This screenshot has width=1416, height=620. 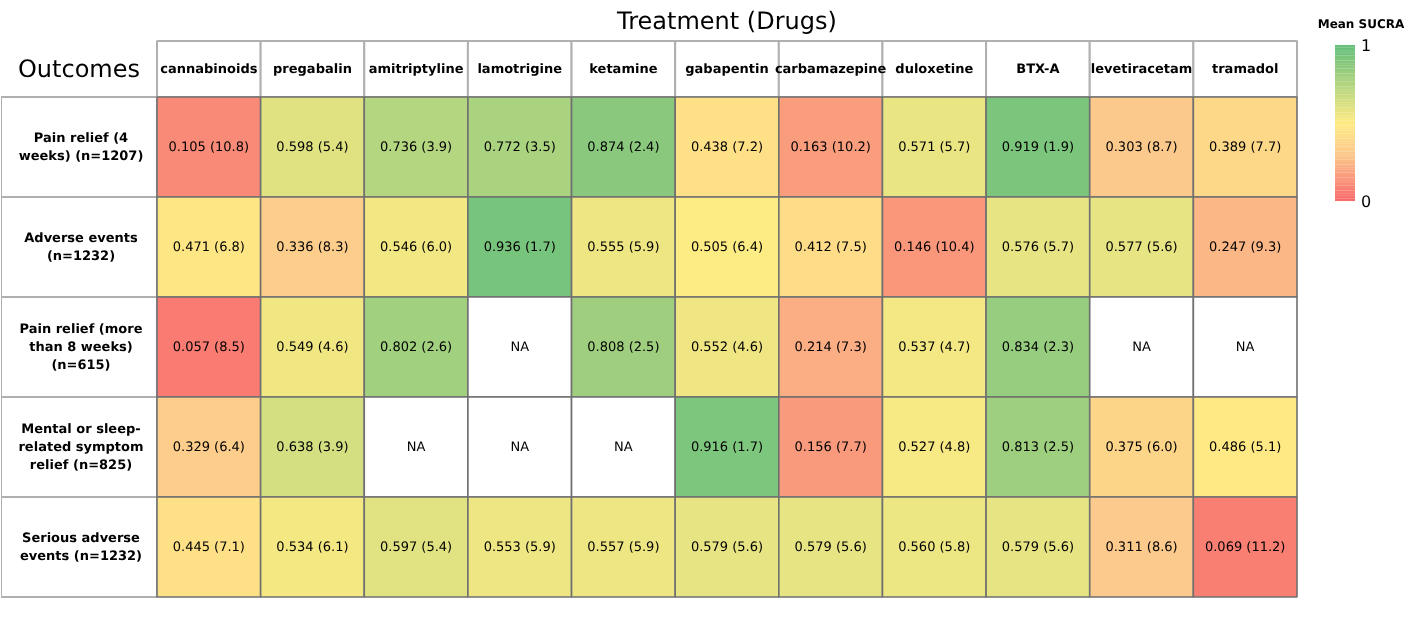 What do you see at coordinates (1366, 46) in the screenshot?
I see `color-bar-label: 1` at bounding box center [1366, 46].